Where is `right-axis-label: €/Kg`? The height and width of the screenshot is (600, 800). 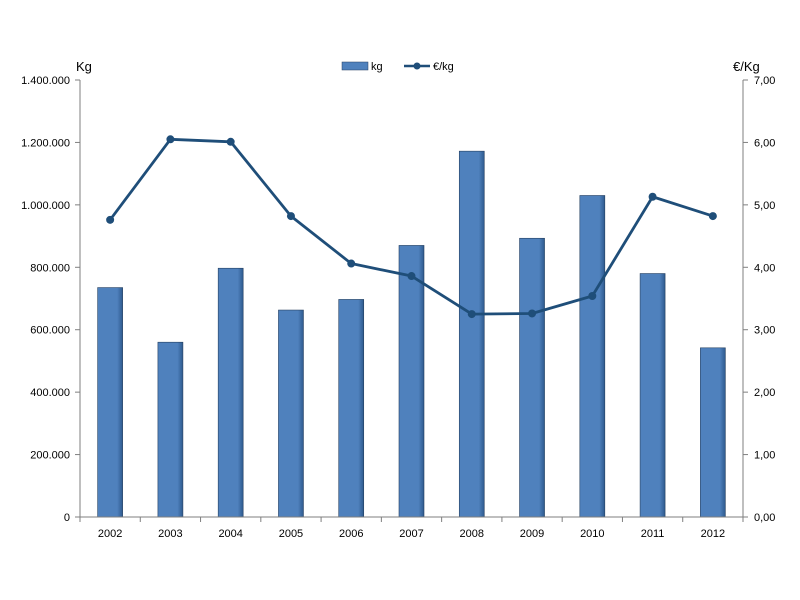 right-axis-label: €/Kg is located at coordinates (746, 66).